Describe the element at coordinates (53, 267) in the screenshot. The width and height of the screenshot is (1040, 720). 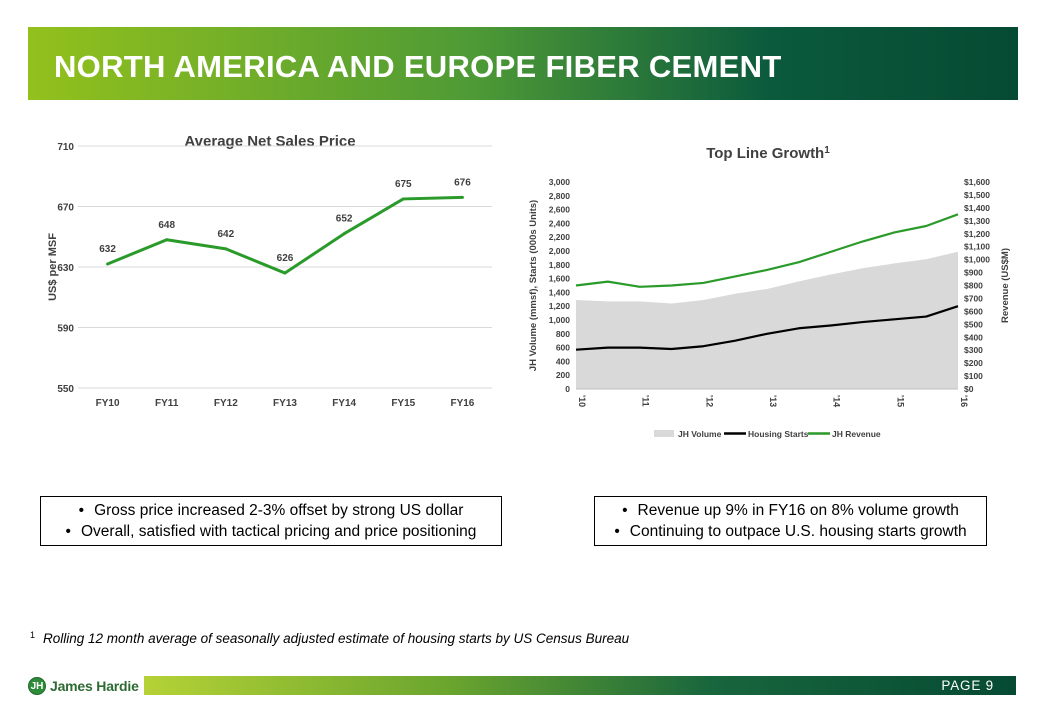
I see `y-axis-label: US$ per MSF` at that location.